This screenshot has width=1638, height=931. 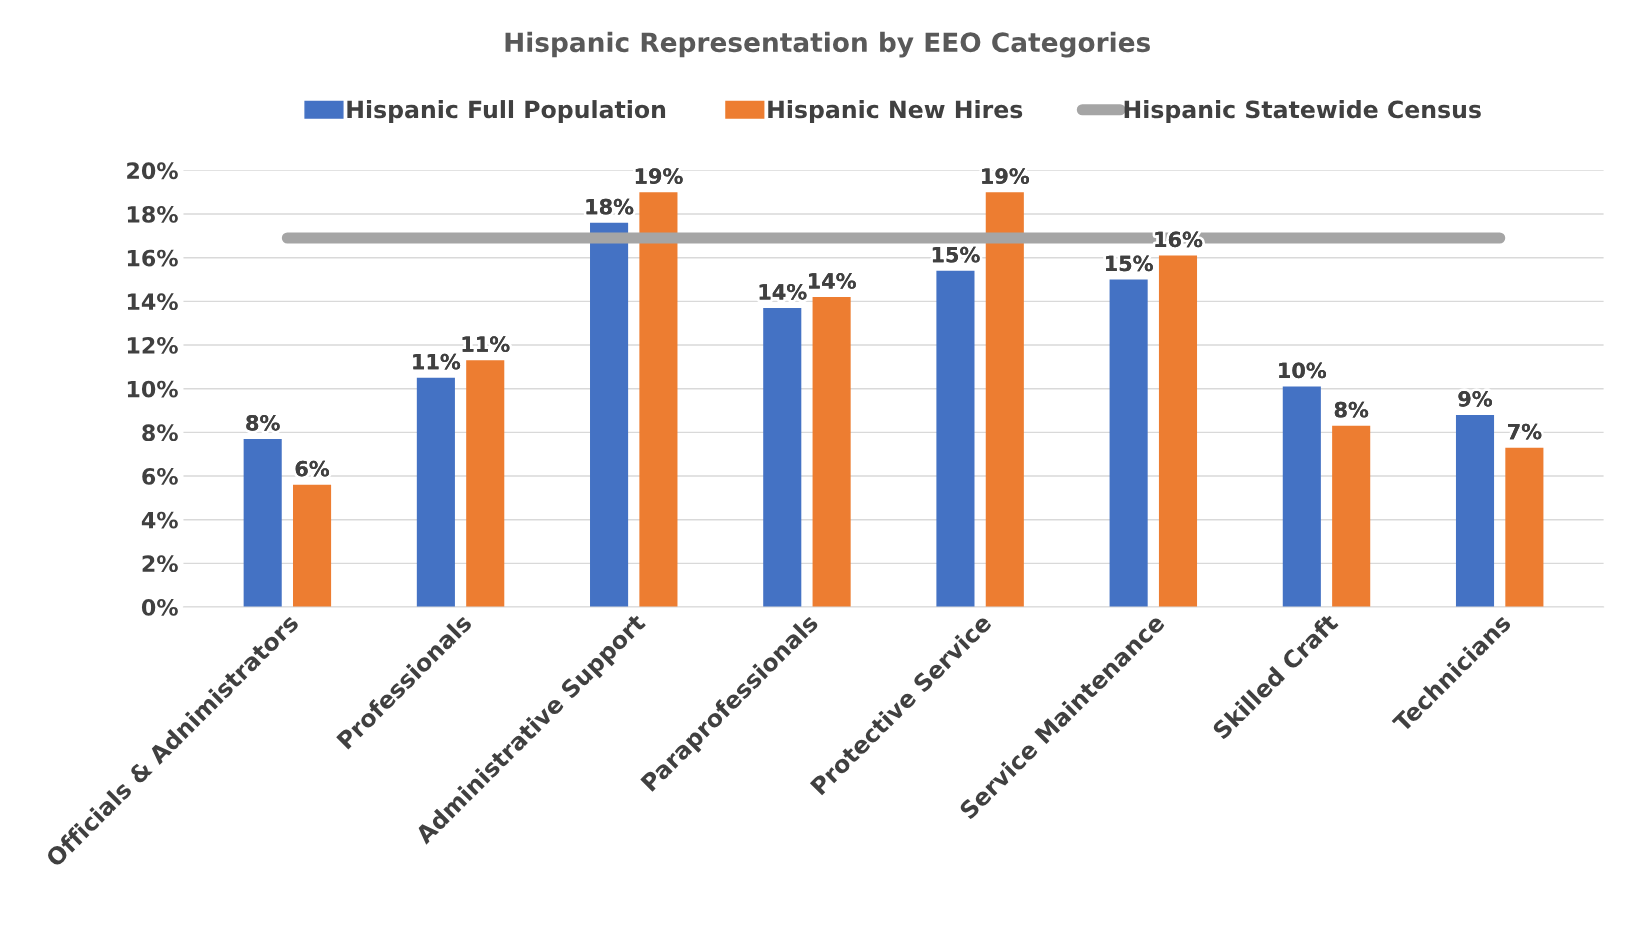 What do you see at coordinates (827, 44) in the screenshot?
I see `chart-title: Hispanic Representation by EEO Categories` at bounding box center [827, 44].